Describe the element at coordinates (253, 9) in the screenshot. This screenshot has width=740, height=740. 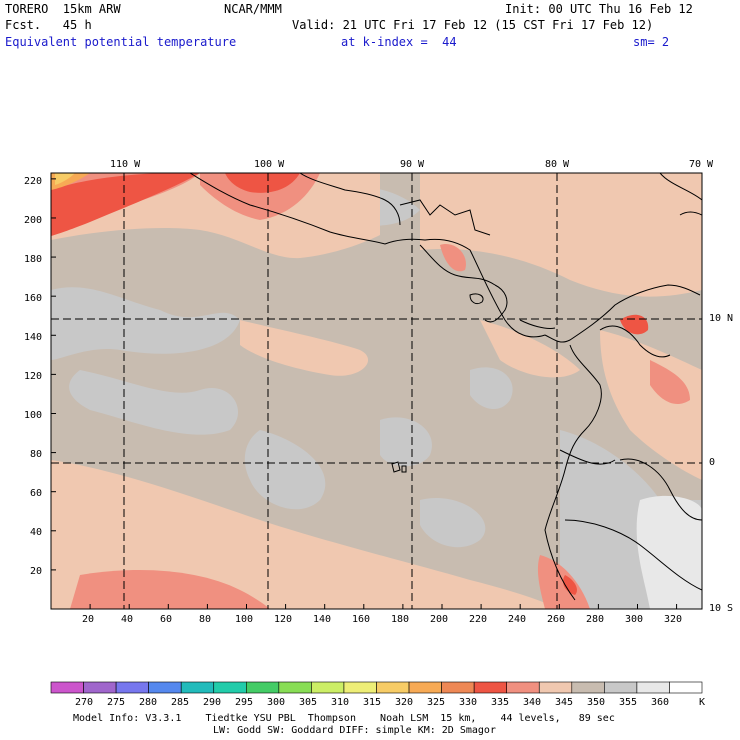
I see `center-label: NCAR/MMM` at that location.